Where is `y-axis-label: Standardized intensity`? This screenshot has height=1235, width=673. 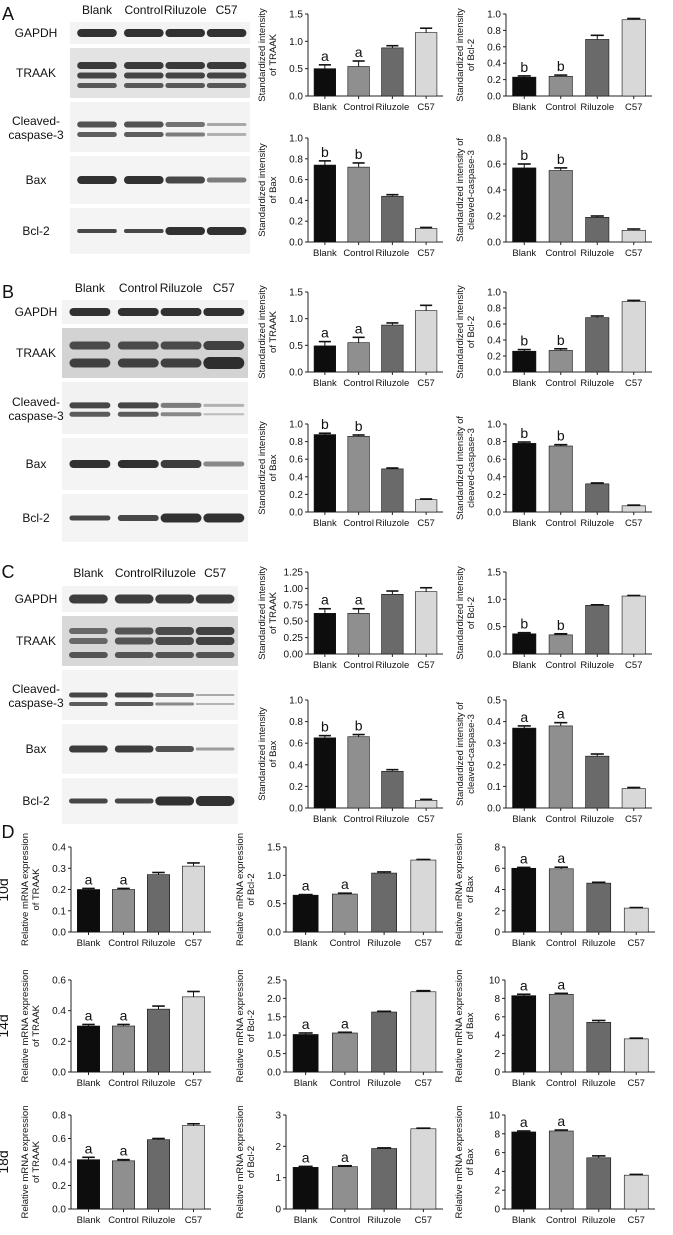
y-axis-label: Standardized intensity is located at coordinates (262, 55).